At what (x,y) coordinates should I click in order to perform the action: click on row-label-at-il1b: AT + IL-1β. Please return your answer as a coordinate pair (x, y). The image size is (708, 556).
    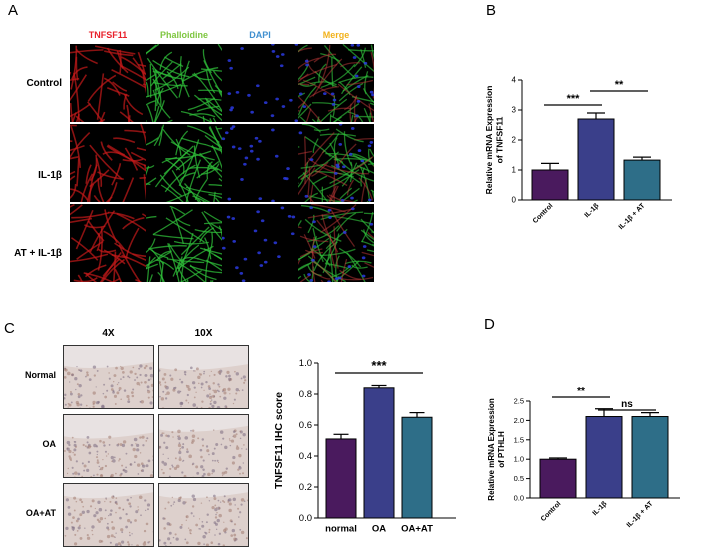
    Looking at the image, I should click on (38, 253).